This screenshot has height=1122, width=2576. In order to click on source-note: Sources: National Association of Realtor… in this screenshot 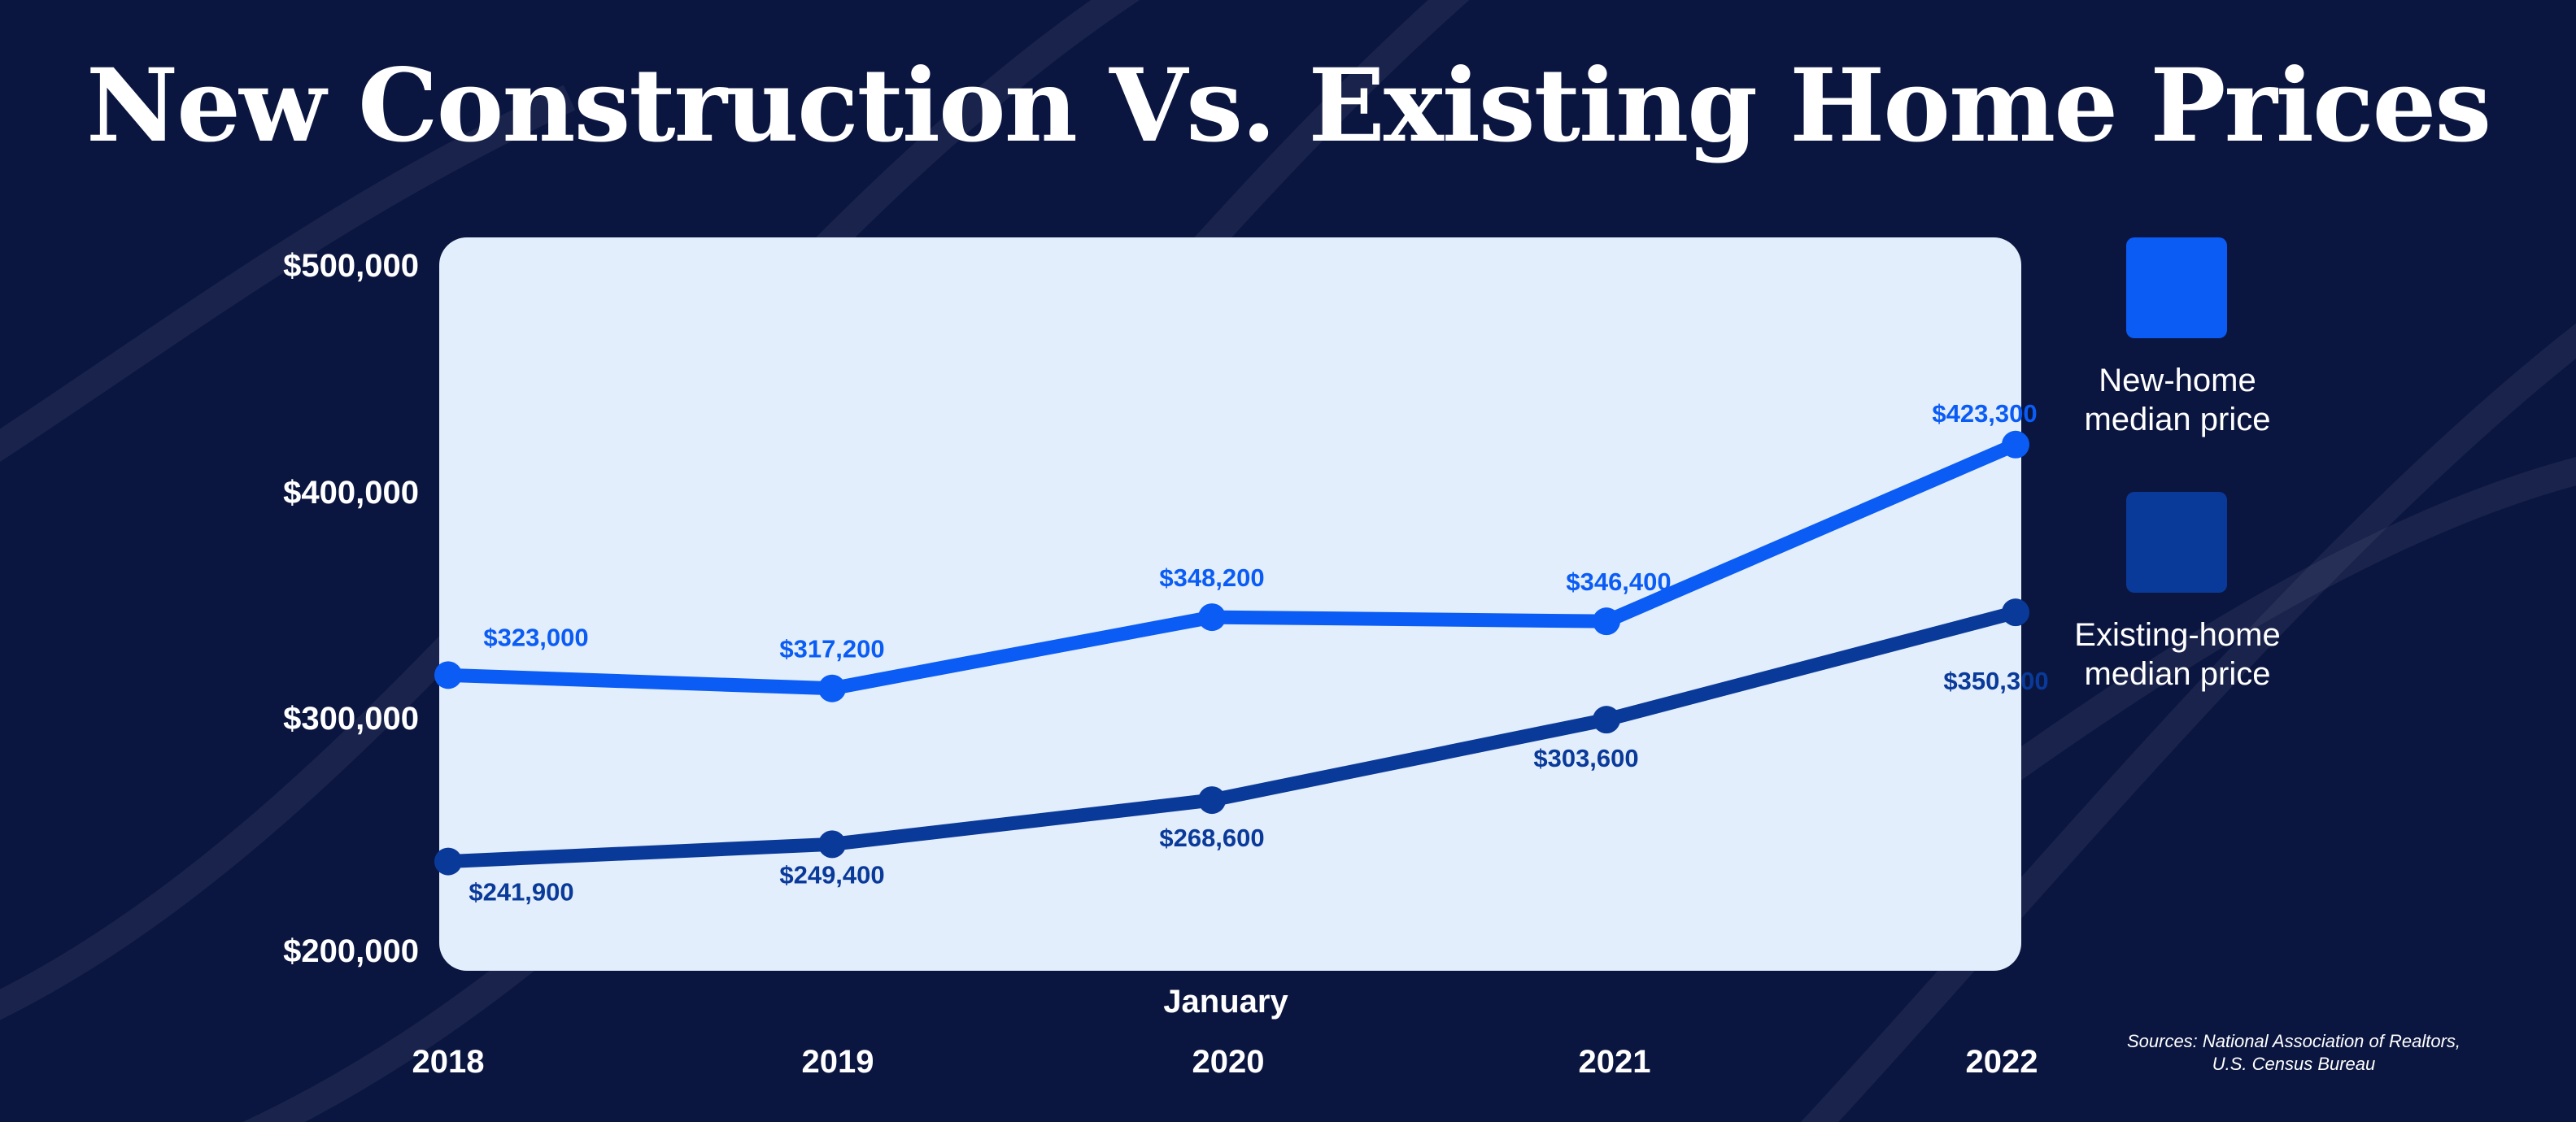, I will do `click(2294, 1053)`.